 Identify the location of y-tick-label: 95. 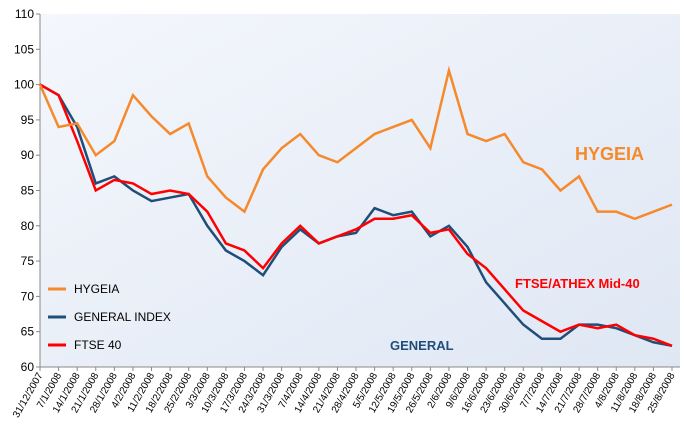
(28, 120).